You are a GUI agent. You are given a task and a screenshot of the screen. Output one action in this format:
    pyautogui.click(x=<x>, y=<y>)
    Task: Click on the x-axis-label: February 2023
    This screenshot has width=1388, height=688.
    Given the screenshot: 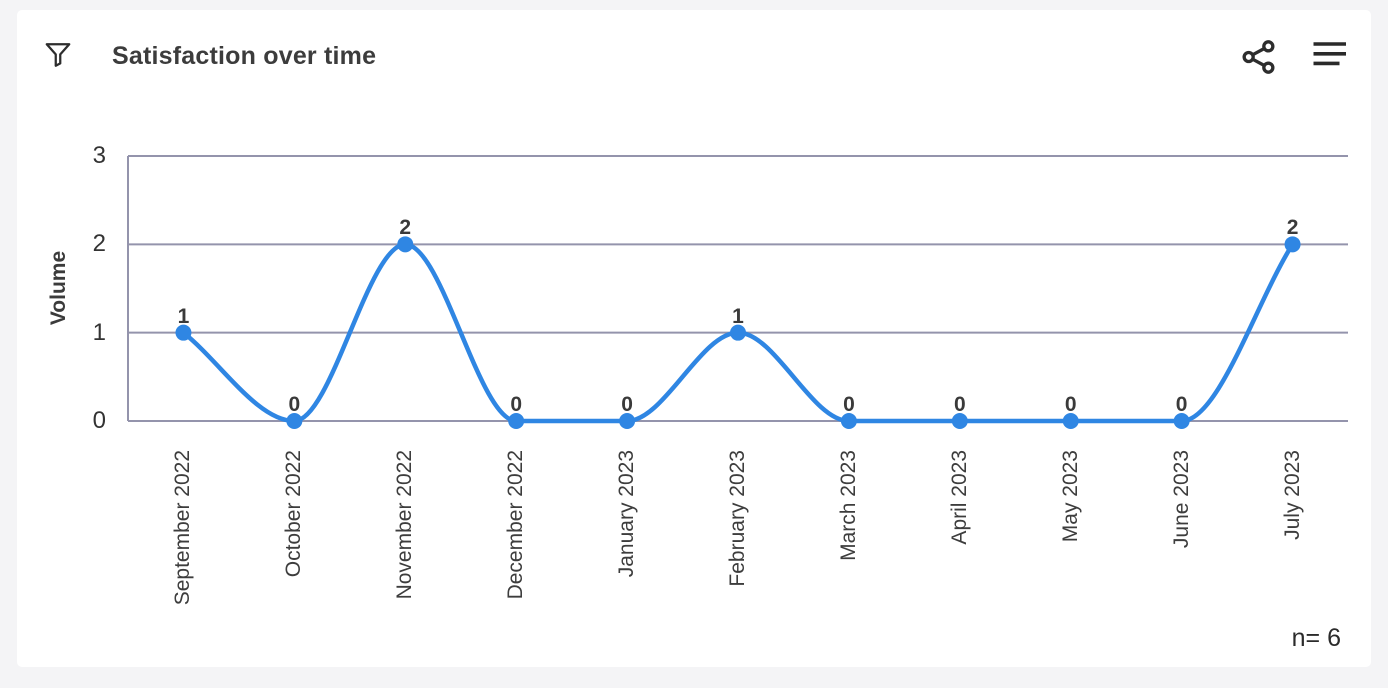 What is the action you would take?
    pyautogui.click(x=737, y=518)
    